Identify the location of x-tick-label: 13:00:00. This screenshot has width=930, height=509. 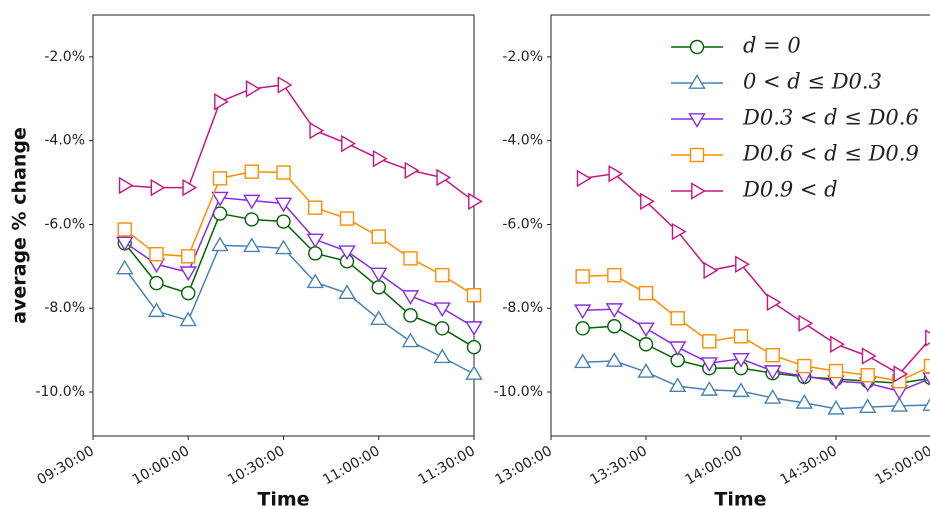
(524, 465).